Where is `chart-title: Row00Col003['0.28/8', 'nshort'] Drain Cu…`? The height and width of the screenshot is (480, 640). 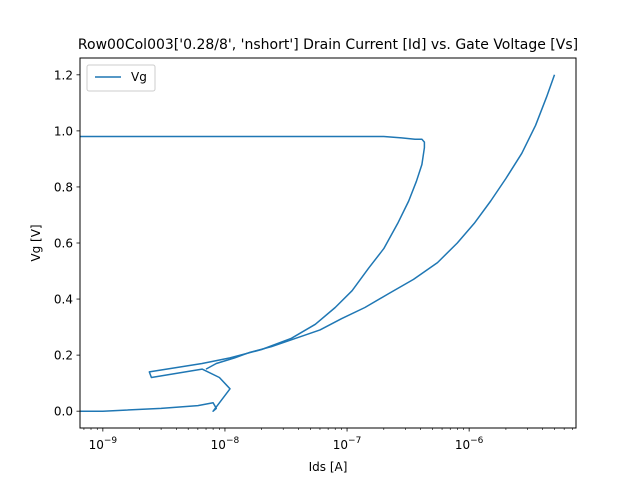
chart-title: Row00Col003['0.28/8', 'nshort'] Drain Cu… is located at coordinates (328, 45).